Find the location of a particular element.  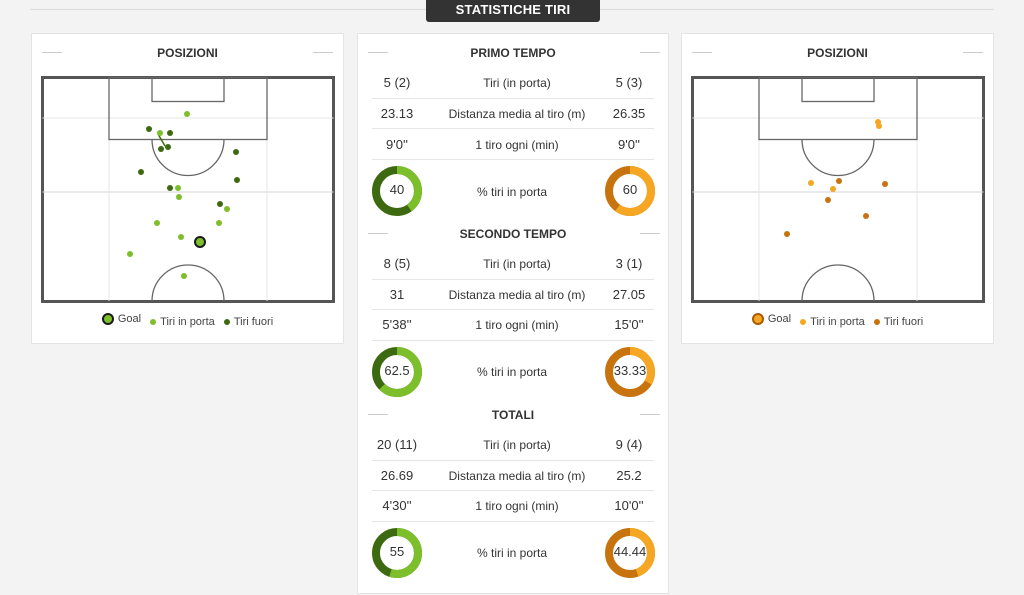

donut-home-value: 55 is located at coordinates (397, 551).